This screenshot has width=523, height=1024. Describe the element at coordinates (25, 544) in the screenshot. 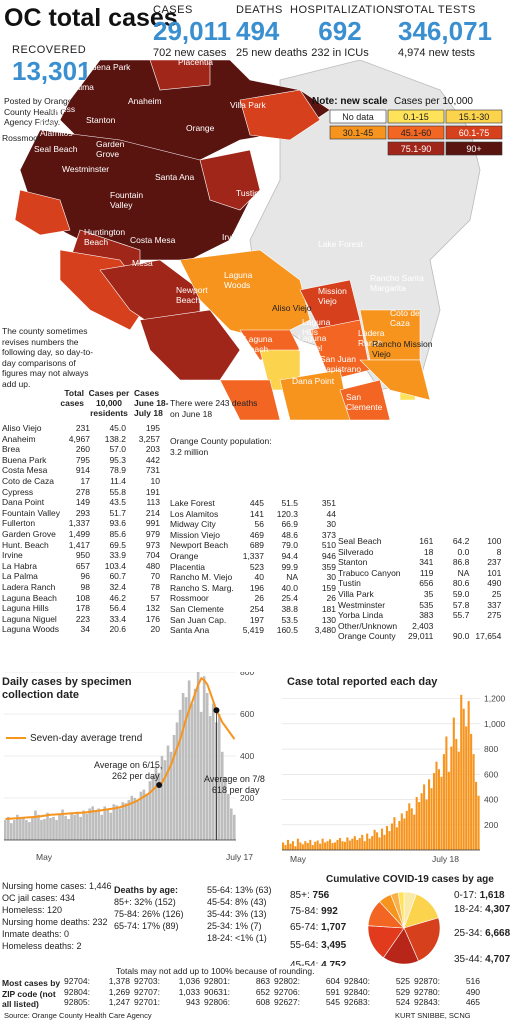

I see `table-cell: Hunt. Beach` at that location.